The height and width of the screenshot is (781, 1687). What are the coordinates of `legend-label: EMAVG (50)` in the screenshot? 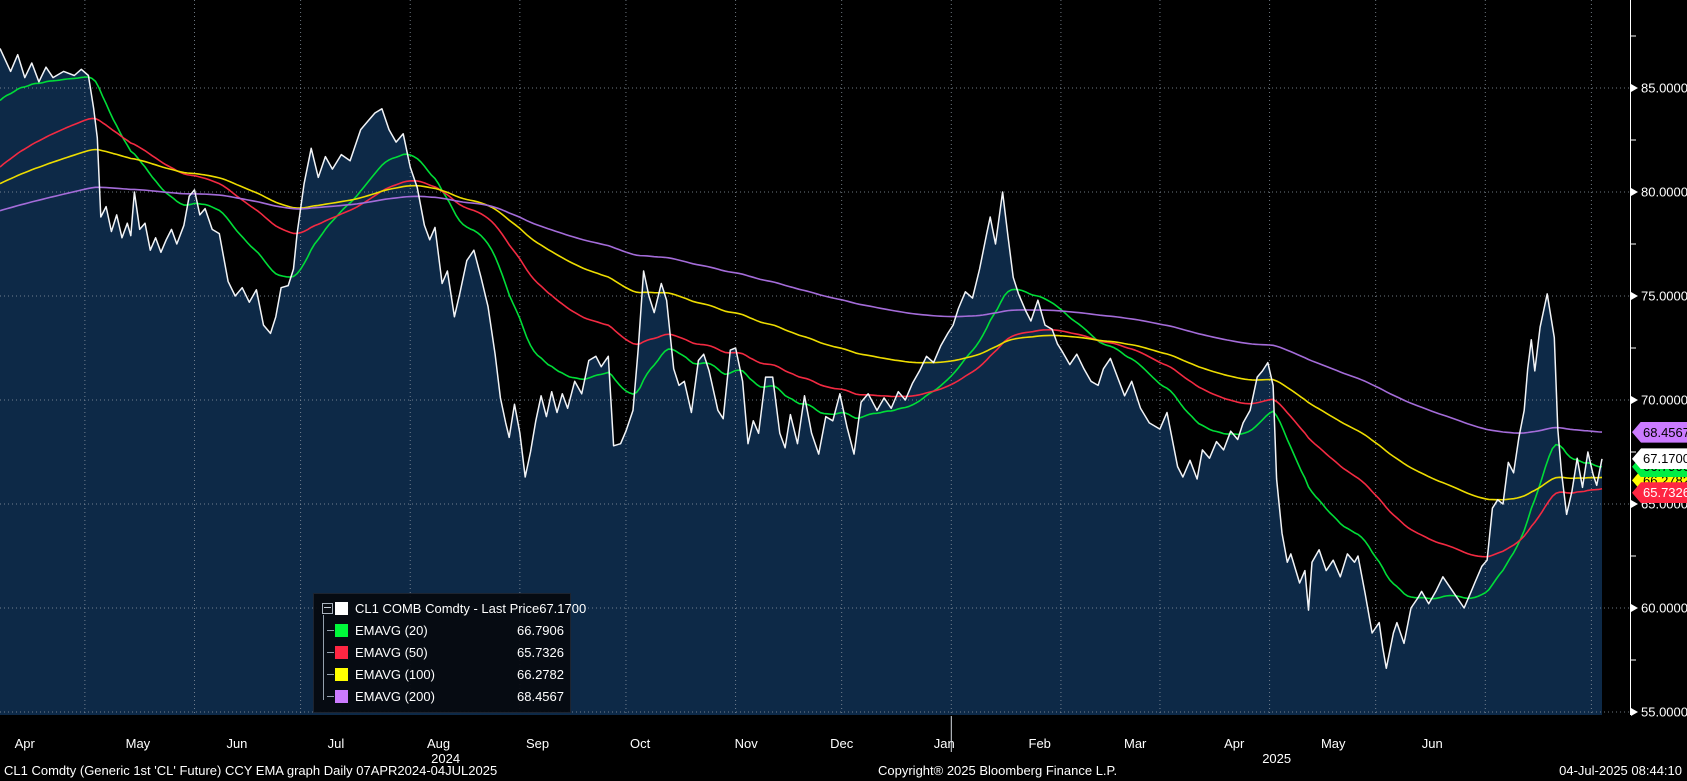 It's located at (391, 652).